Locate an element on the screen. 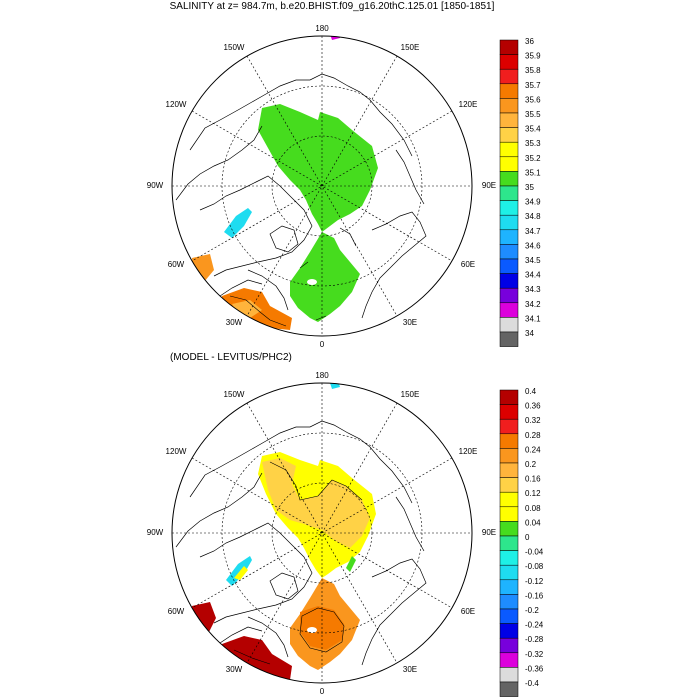 This screenshot has width=700, height=700. field-arctic-light-orange is located at coordinates (316, 503).